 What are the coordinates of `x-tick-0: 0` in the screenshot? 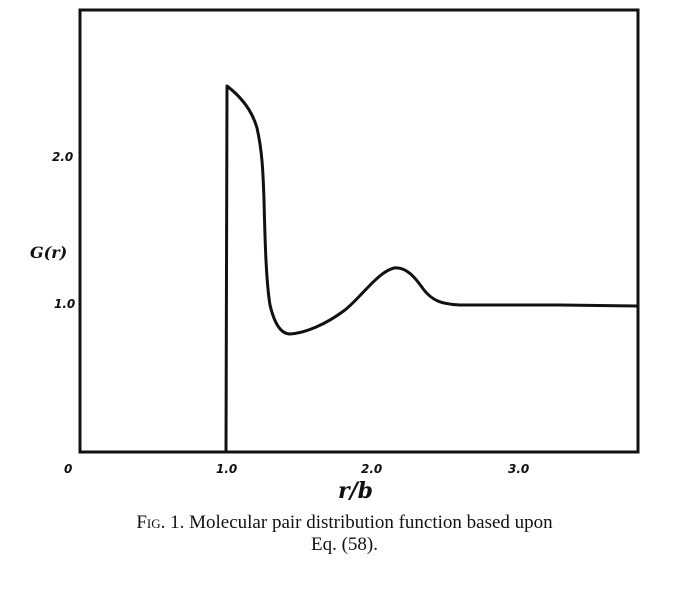 It's located at (68, 469).